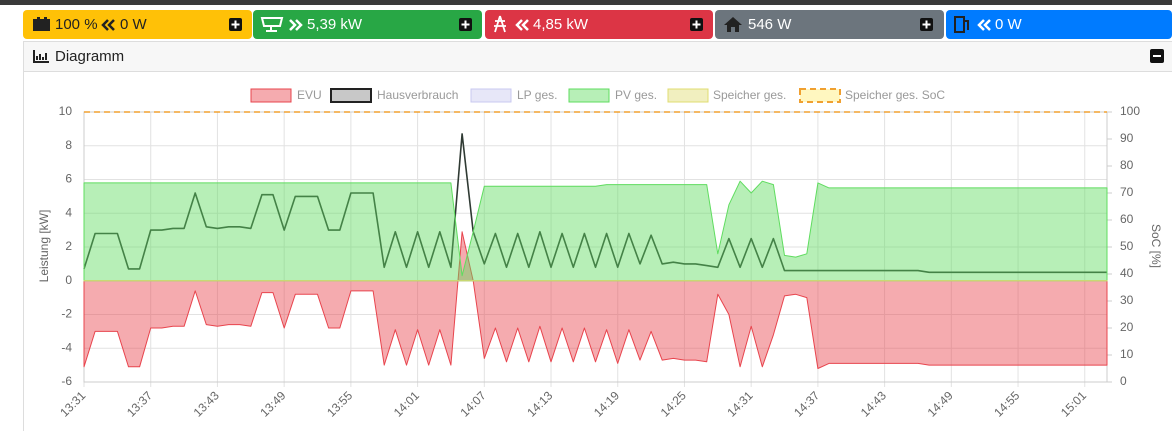 This screenshot has width=1172, height=431. I want to click on battery-icon, so click(41, 24).